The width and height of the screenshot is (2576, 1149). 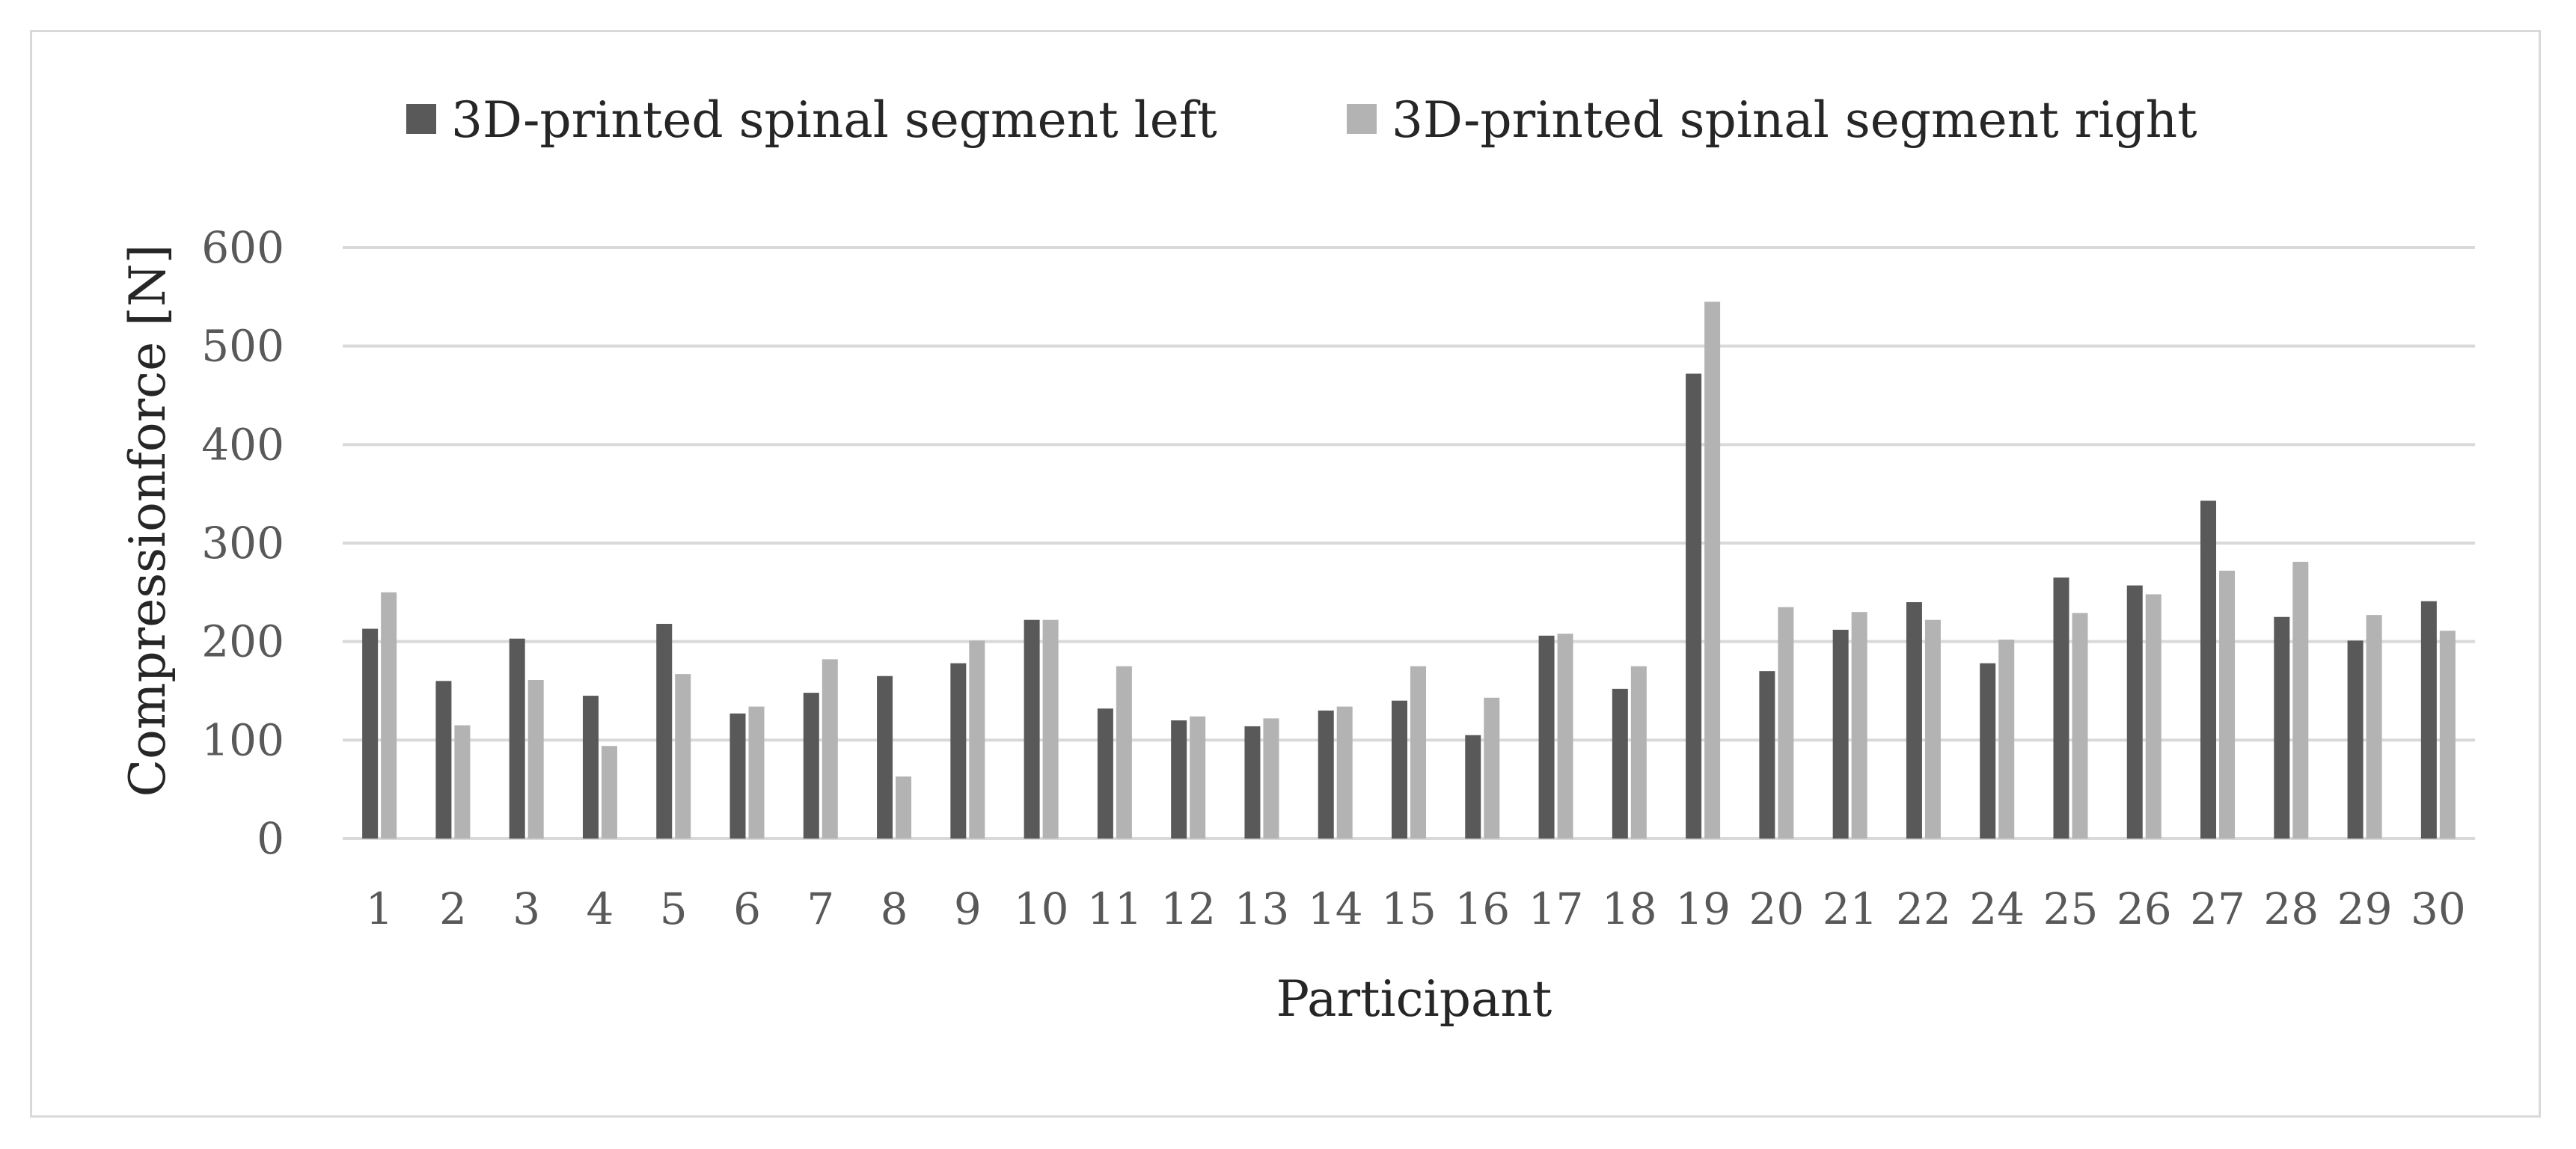 What do you see at coordinates (1262, 908) in the screenshot?
I see `x-tick-label: 13` at bounding box center [1262, 908].